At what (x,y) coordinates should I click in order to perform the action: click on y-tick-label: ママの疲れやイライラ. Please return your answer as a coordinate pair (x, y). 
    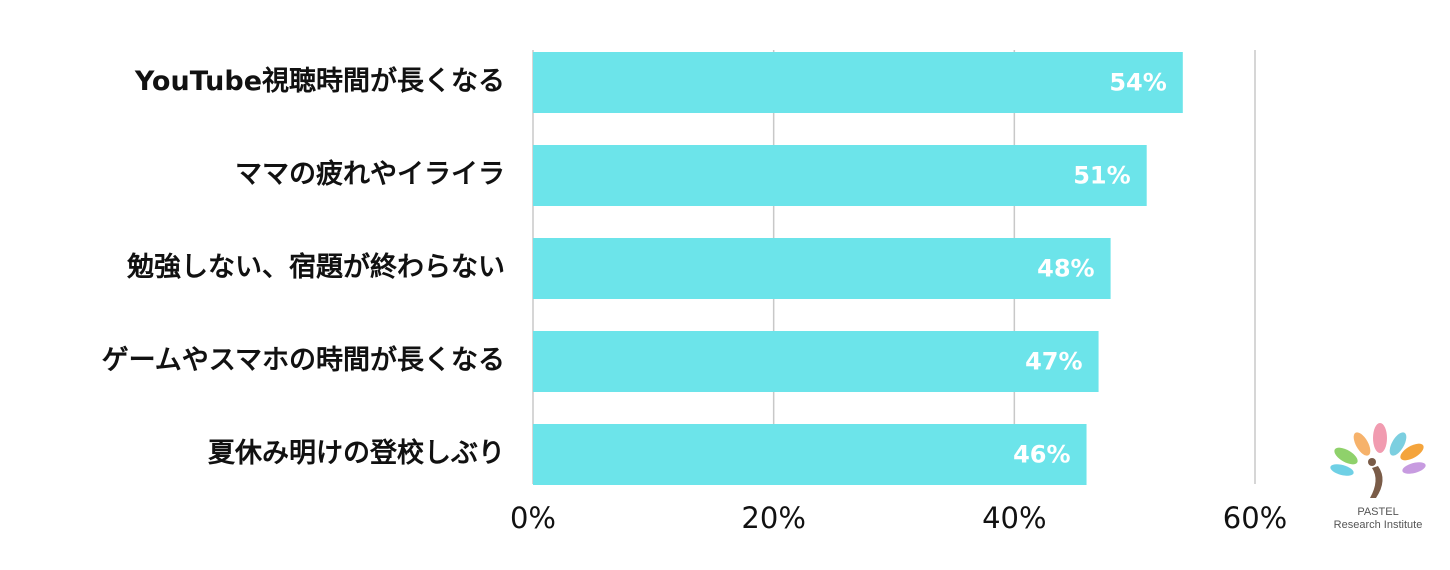
    Looking at the image, I should click on (370, 174).